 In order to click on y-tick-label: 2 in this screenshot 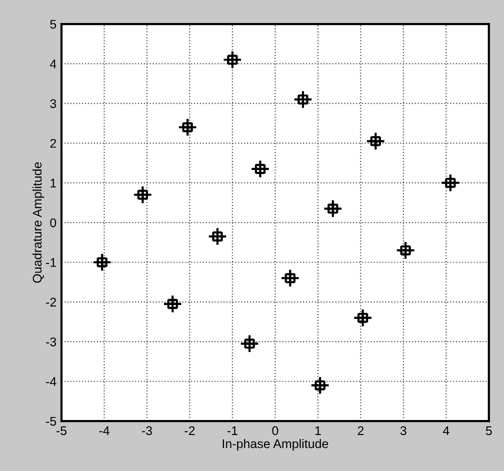, I will do `click(53, 143)`.